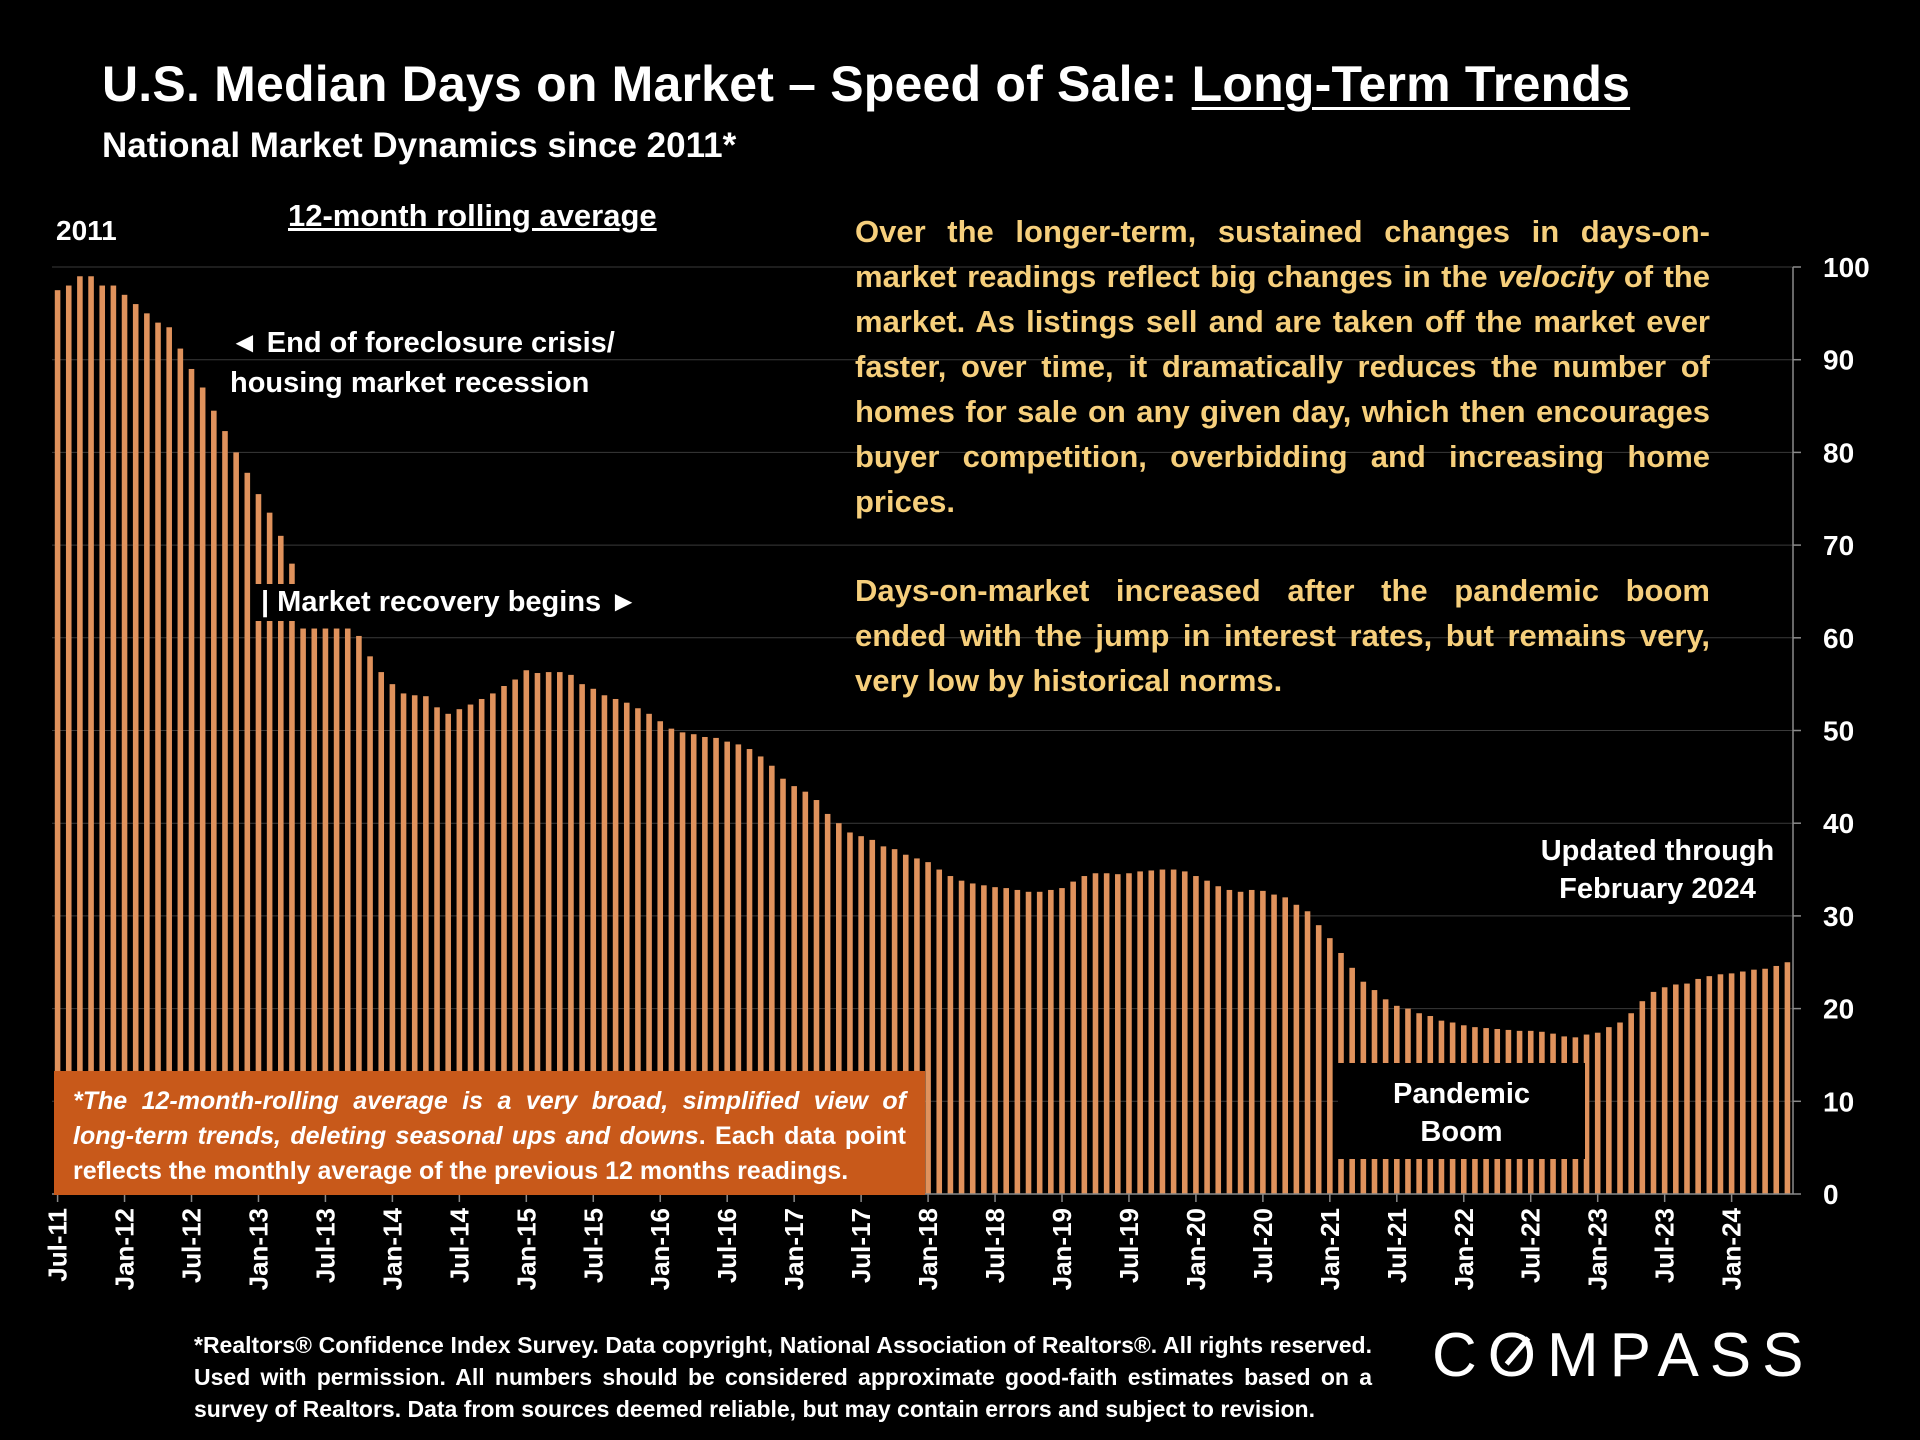  I want to click on y-tick-label: 90, so click(1838, 360).